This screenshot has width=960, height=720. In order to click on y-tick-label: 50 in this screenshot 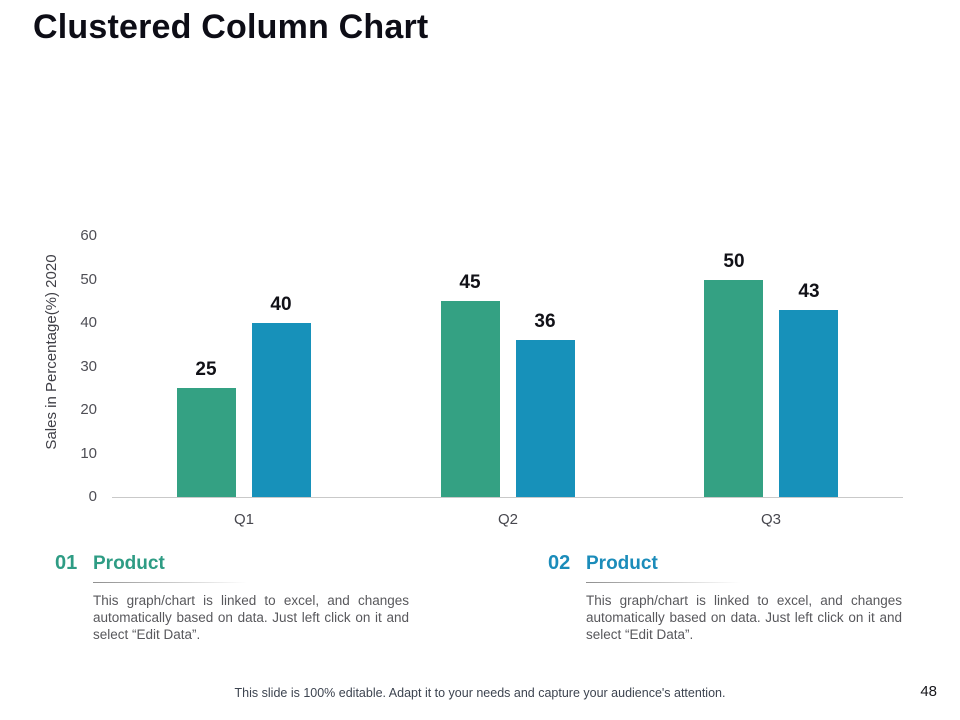, I will do `click(88, 279)`.